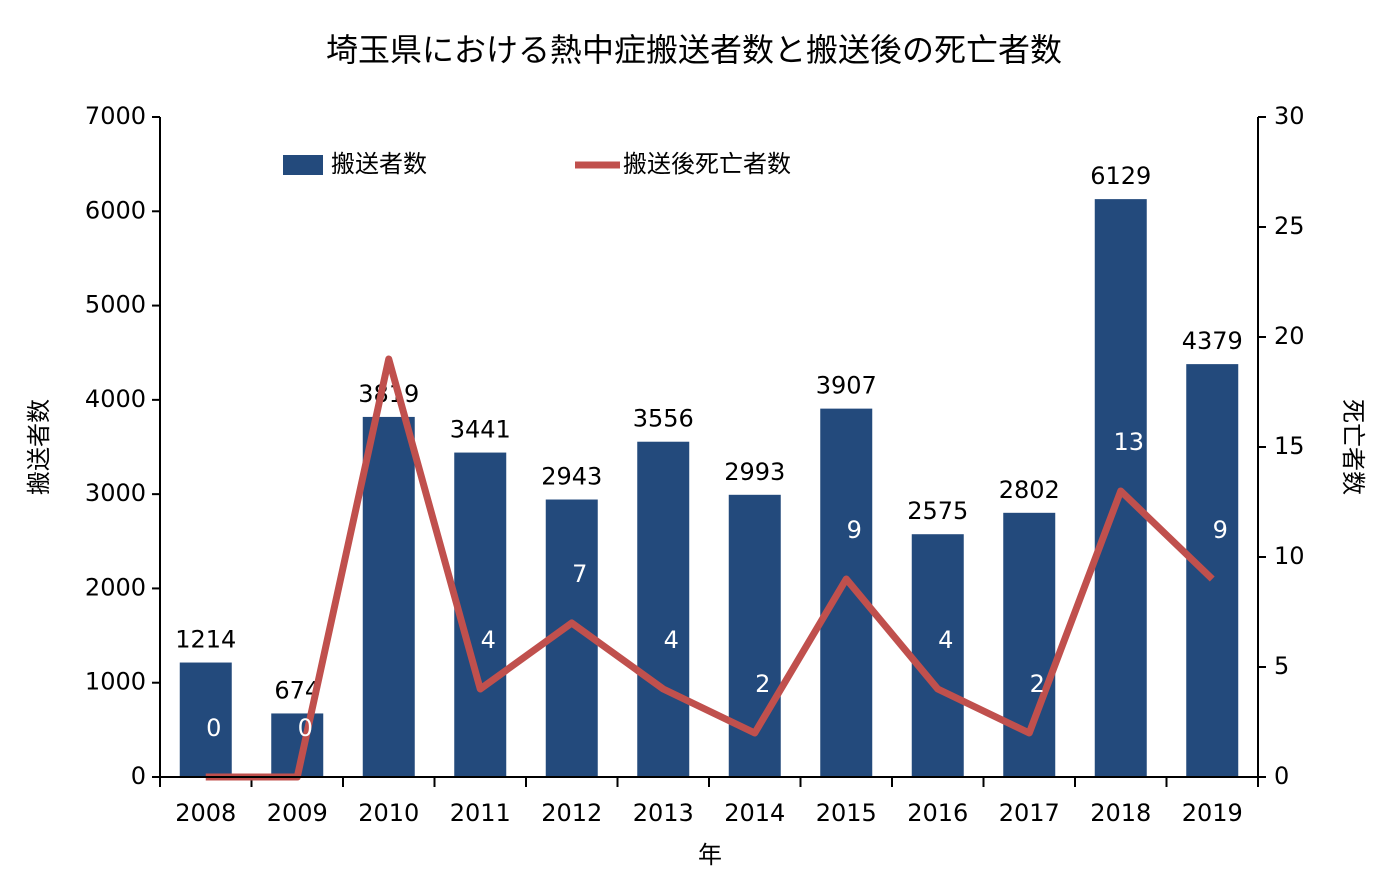 The image size is (1389, 887). What do you see at coordinates (115, 493) in the screenshot?
I see `y-tick-label: 3000` at bounding box center [115, 493].